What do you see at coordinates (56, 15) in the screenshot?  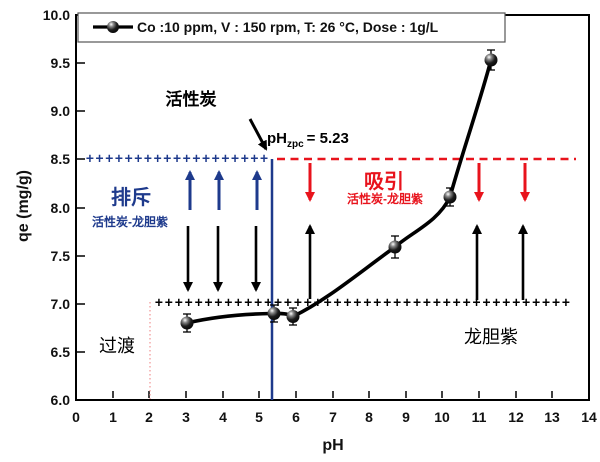 I see `y-tick-label: 10.0` at bounding box center [56, 15].